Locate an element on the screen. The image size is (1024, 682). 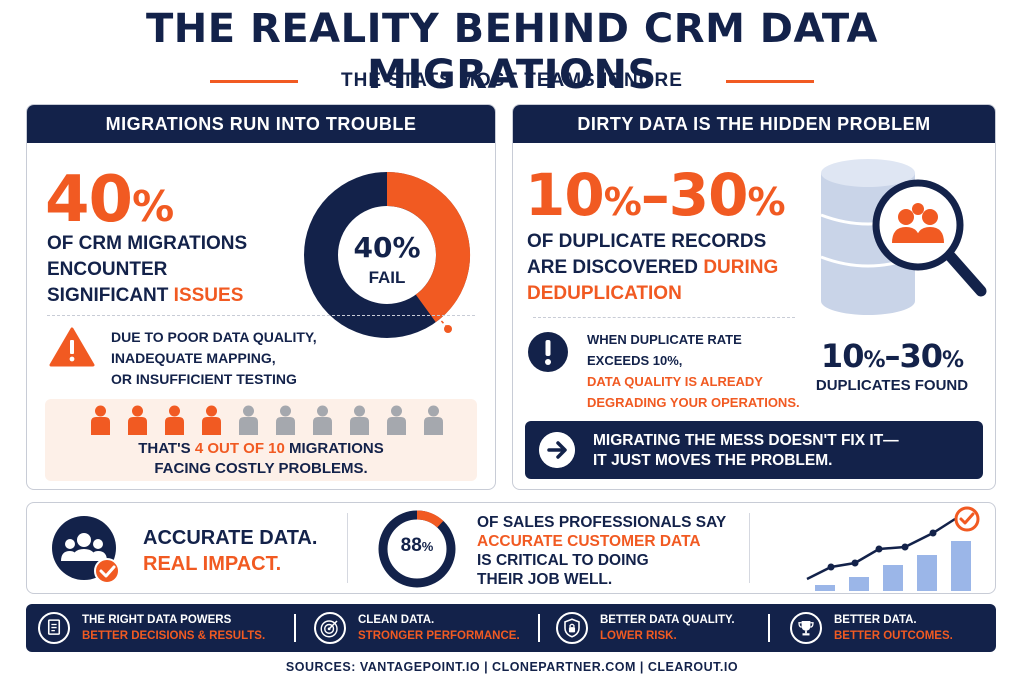
desc-highlight: ISSUES is located at coordinates (208, 295).